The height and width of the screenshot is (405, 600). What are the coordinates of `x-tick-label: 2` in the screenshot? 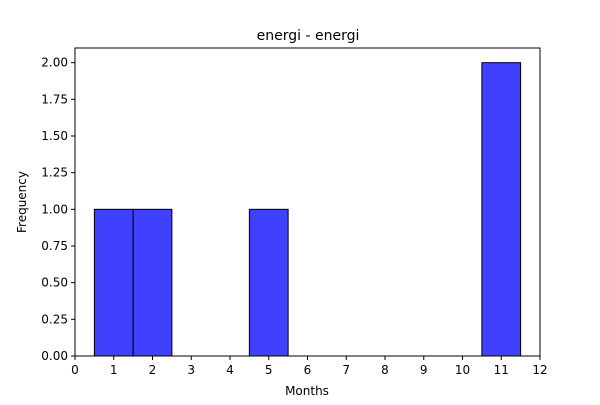 It's located at (153, 370).